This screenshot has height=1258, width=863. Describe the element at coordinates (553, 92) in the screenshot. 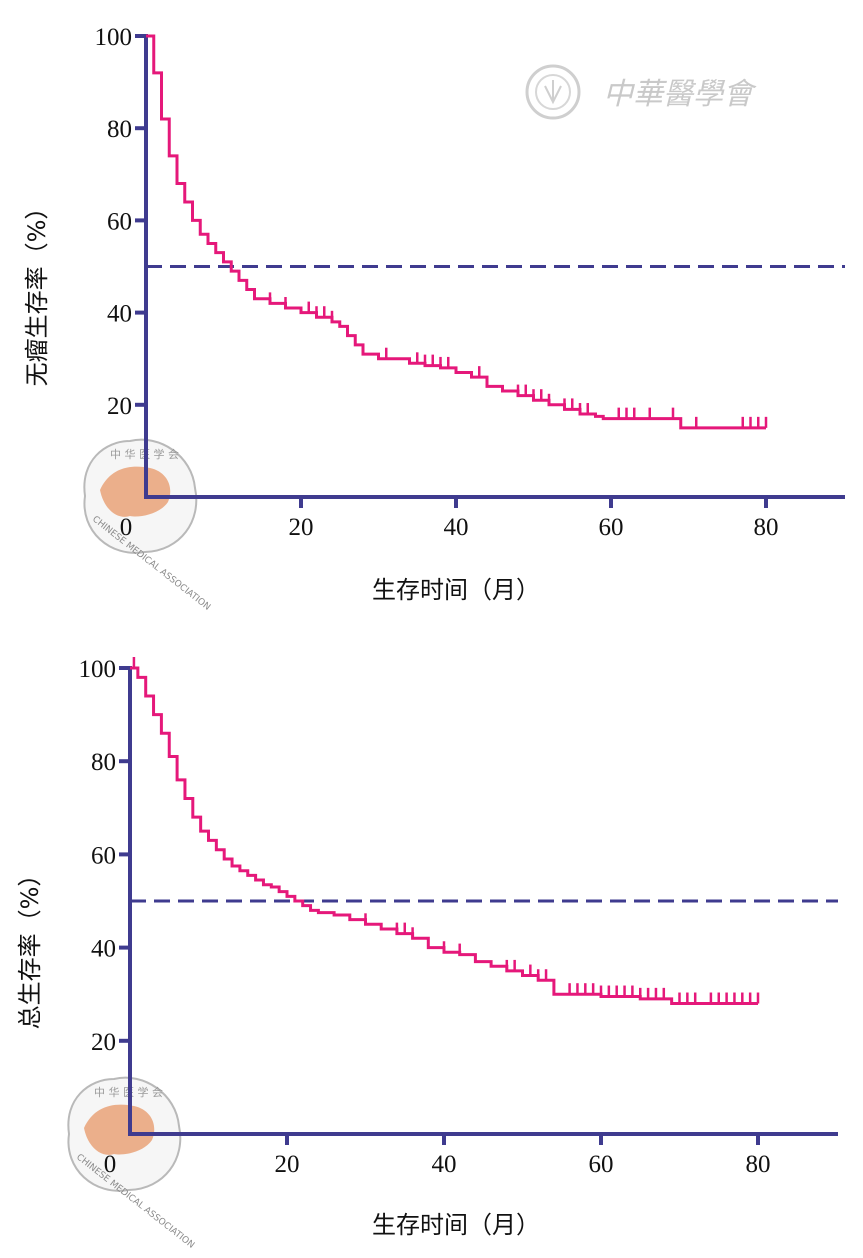

I see `watermark-seal-icon` at that location.